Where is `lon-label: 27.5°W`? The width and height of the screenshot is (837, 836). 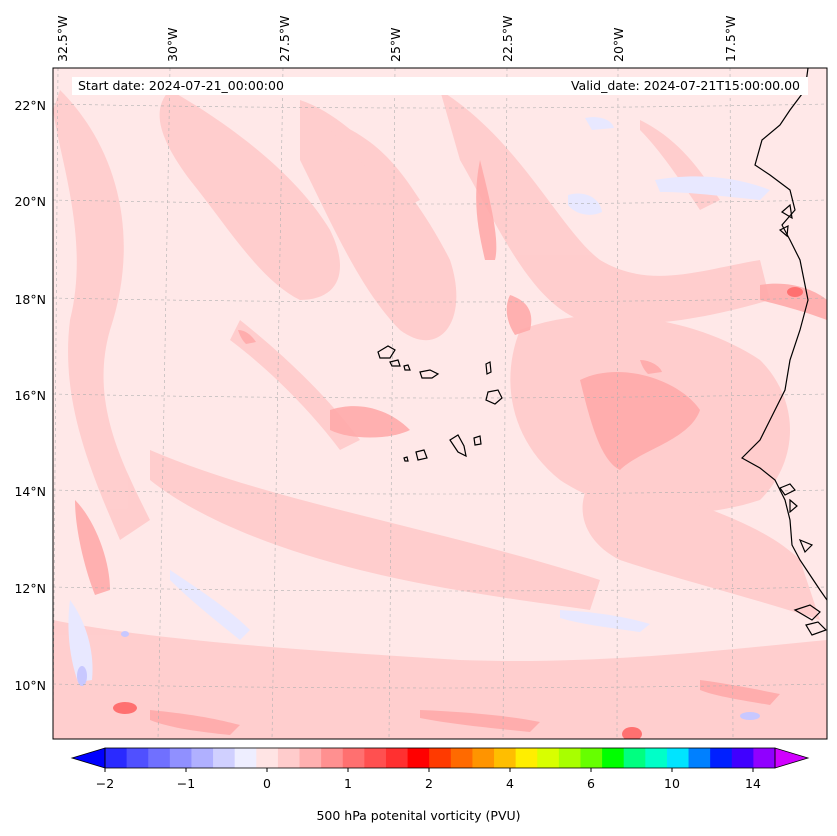 lon-label: 27.5°W is located at coordinates (284, 39).